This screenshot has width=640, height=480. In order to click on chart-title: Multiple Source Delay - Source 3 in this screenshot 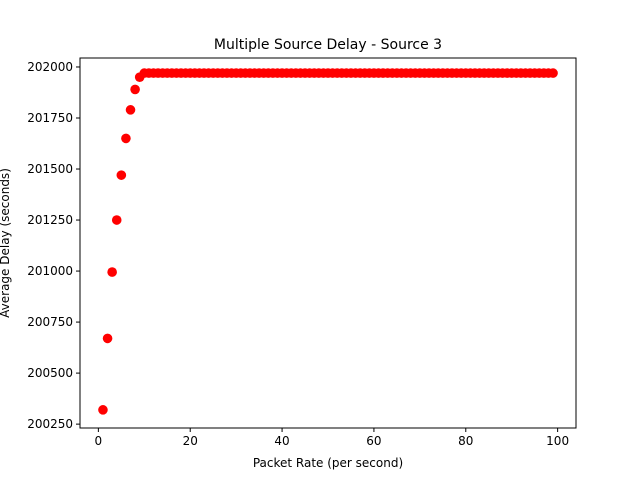, I will do `click(328, 45)`.